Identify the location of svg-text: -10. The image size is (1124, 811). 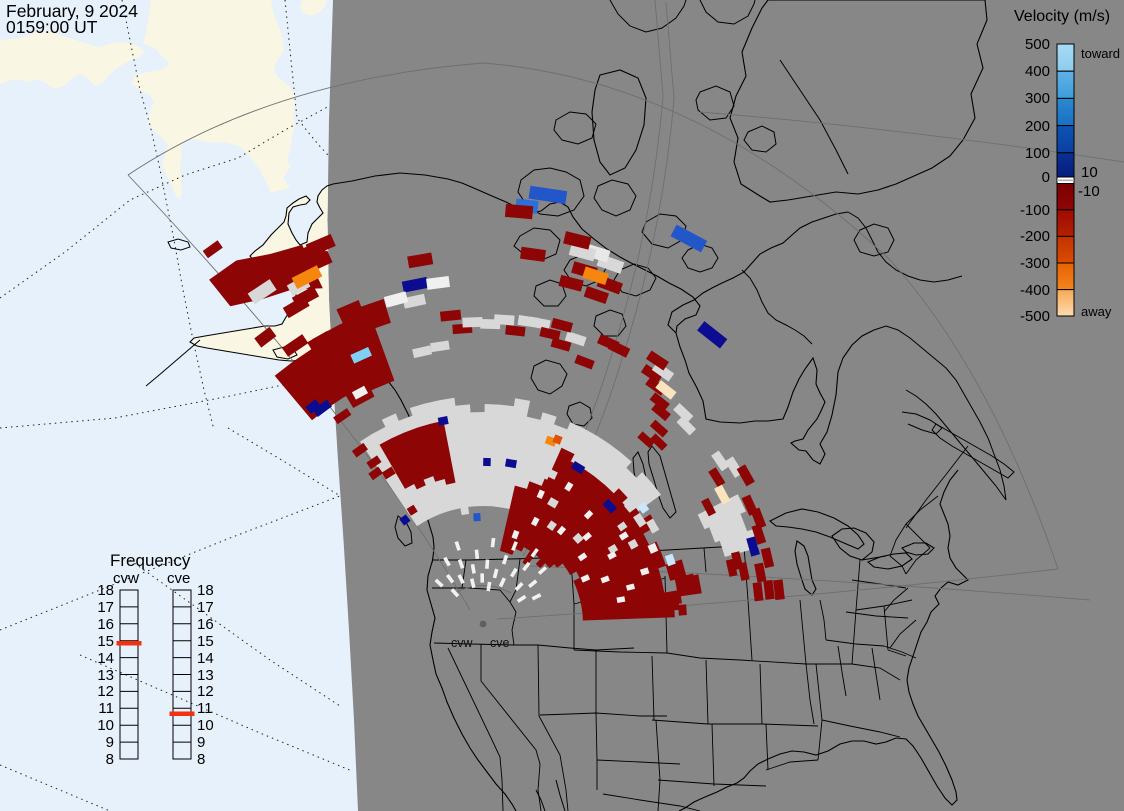
(1089, 191).